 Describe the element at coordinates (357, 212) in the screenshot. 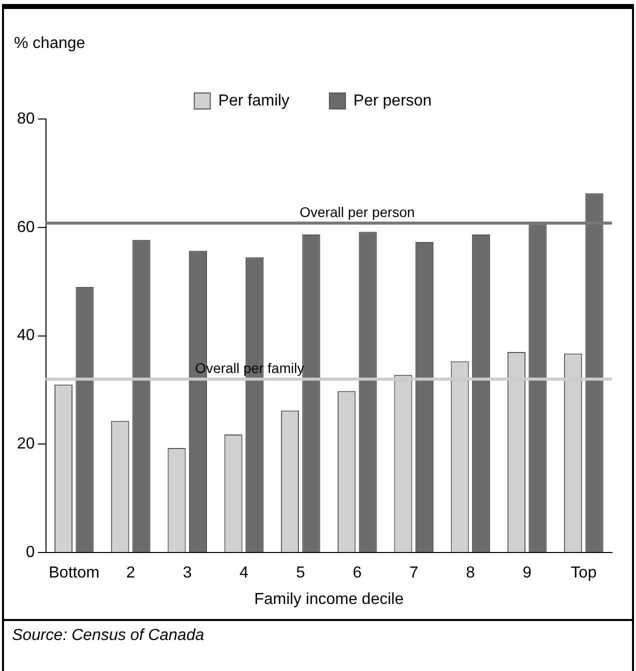

I see `ref-line-label: Overall per person` at that location.